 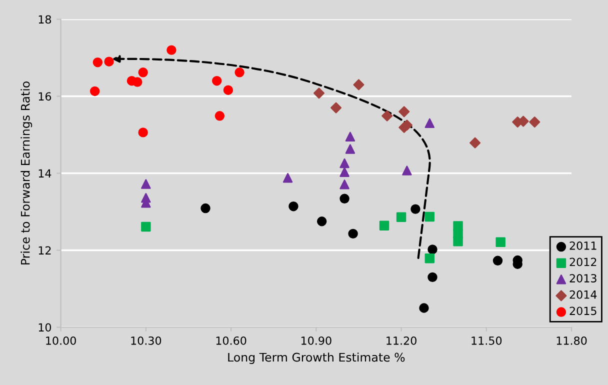 I want to click on y-tick-label: 18, so click(x=45, y=19).